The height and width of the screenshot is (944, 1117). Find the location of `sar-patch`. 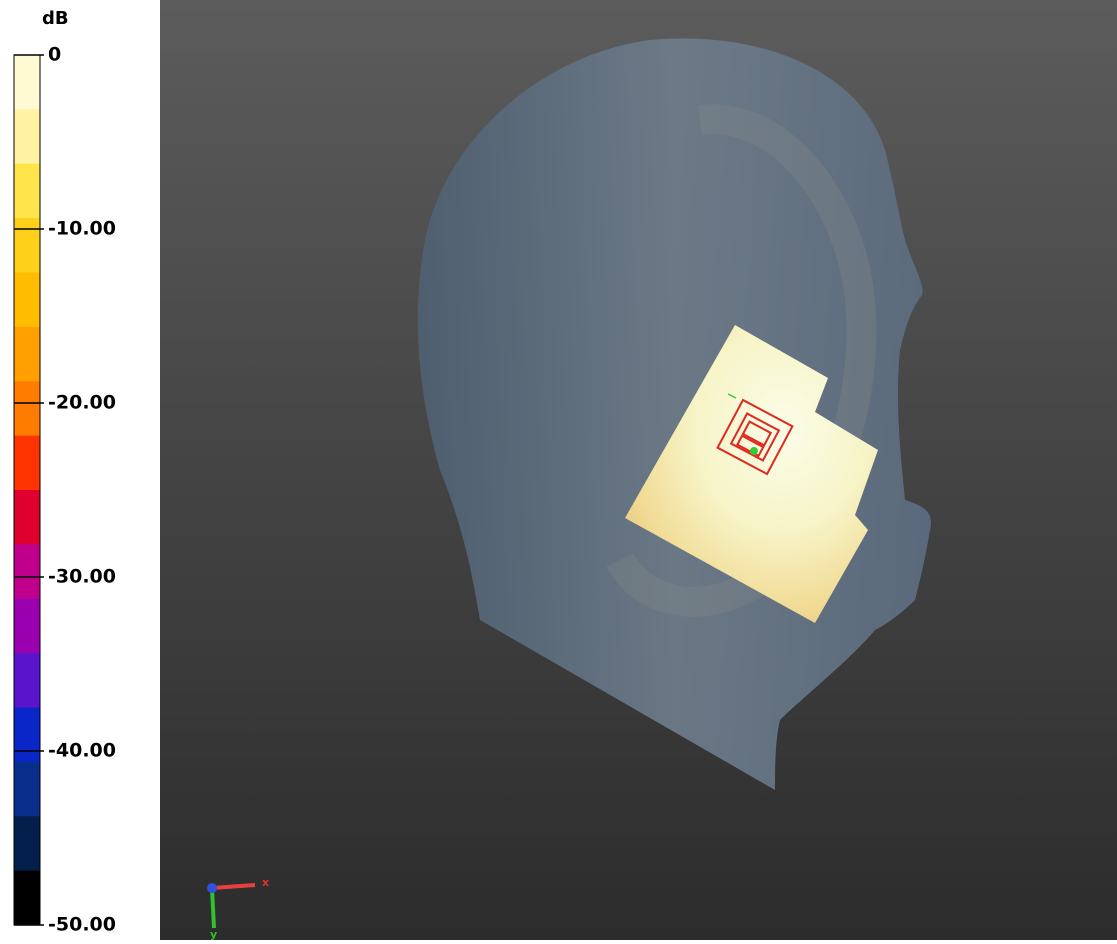

sar-patch is located at coordinates (751, 474).